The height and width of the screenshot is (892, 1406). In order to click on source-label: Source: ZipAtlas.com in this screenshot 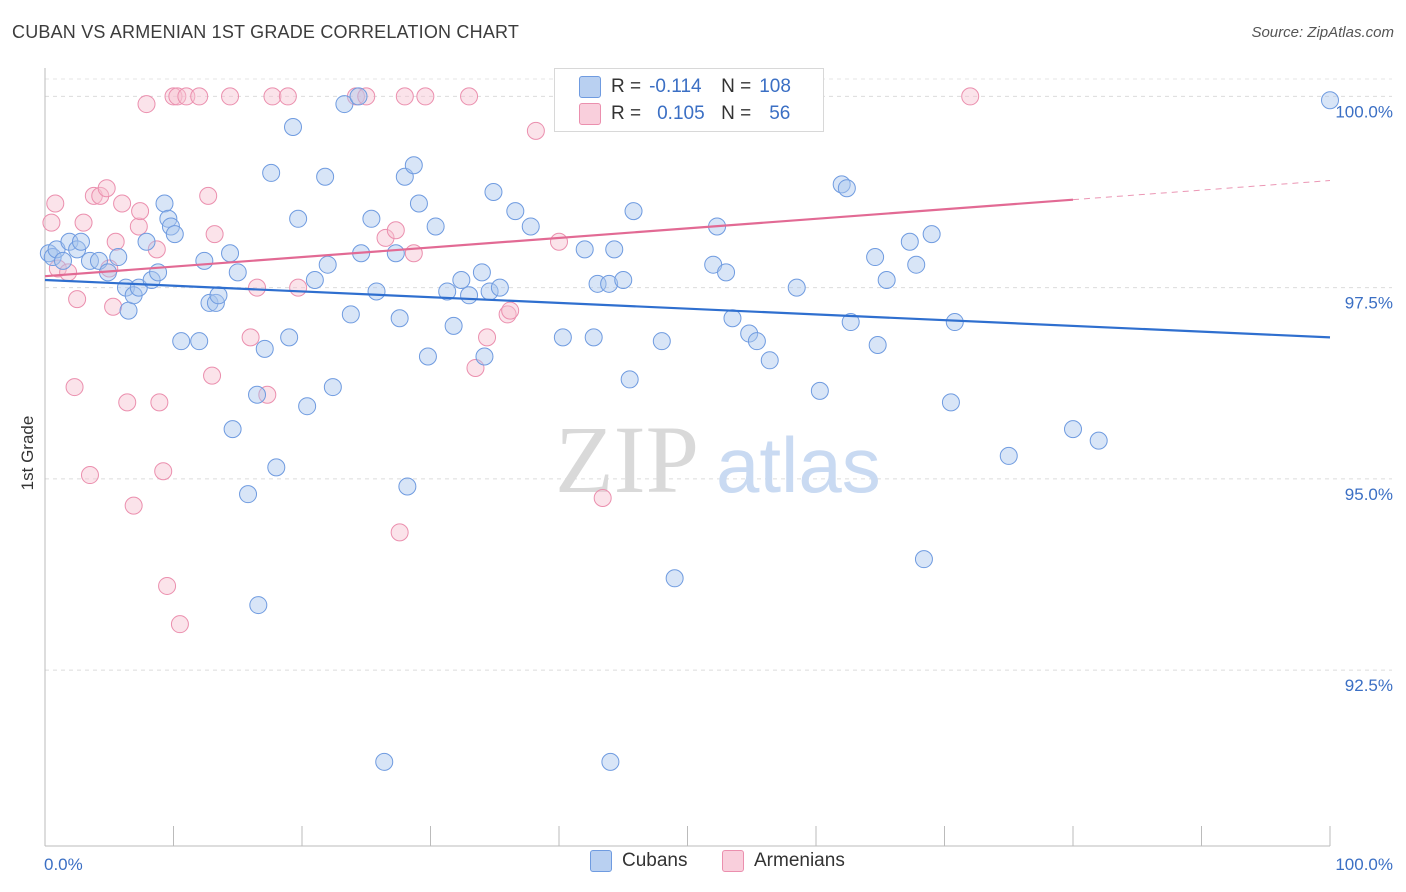, I will do `click(1322, 32)`.